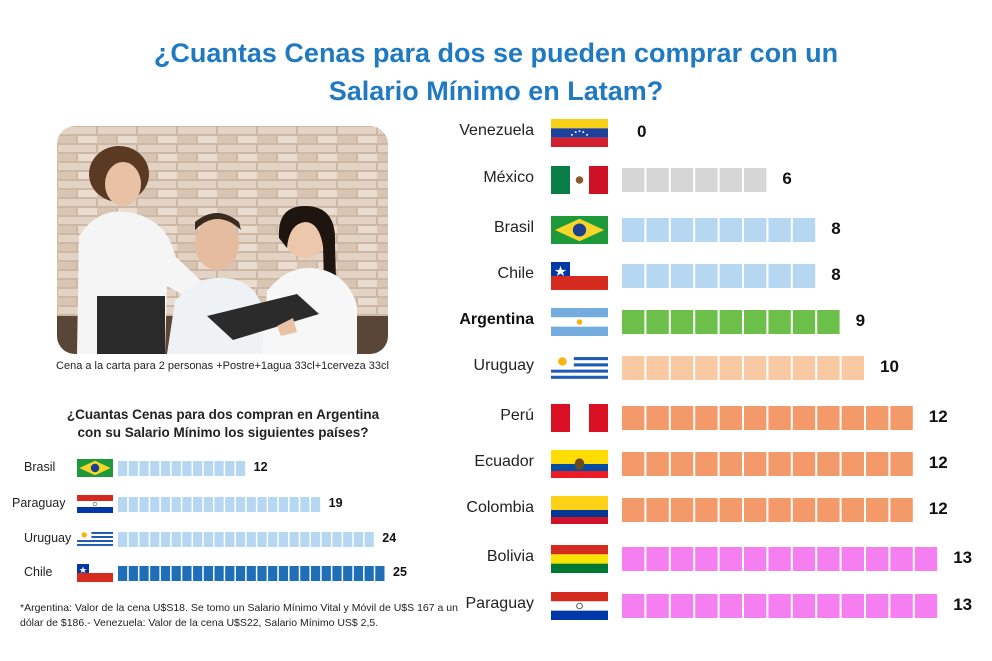 The image size is (992, 661). What do you see at coordinates (95, 468) in the screenshot?
I see `brasil-flag` at bounding box center [95, 468].